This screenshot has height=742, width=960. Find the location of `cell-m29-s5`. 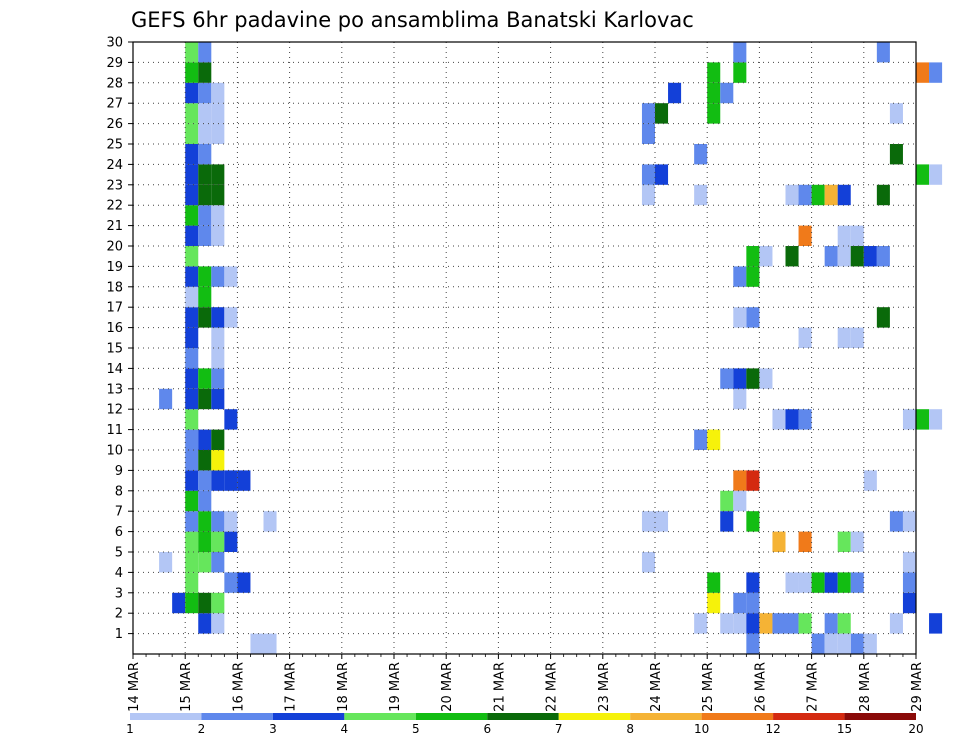

cell-m29-s5 is located at coordinates (205, 72).